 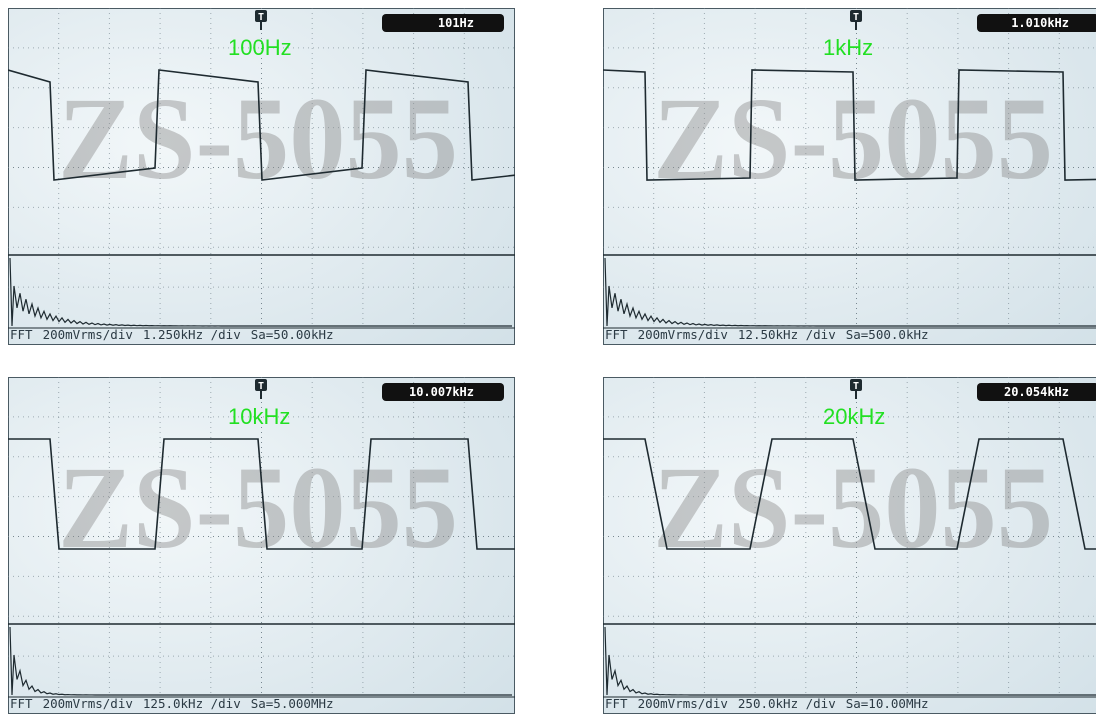 I want to click on status-field: Sa=10.00MHz, so click(x=887, y=703).